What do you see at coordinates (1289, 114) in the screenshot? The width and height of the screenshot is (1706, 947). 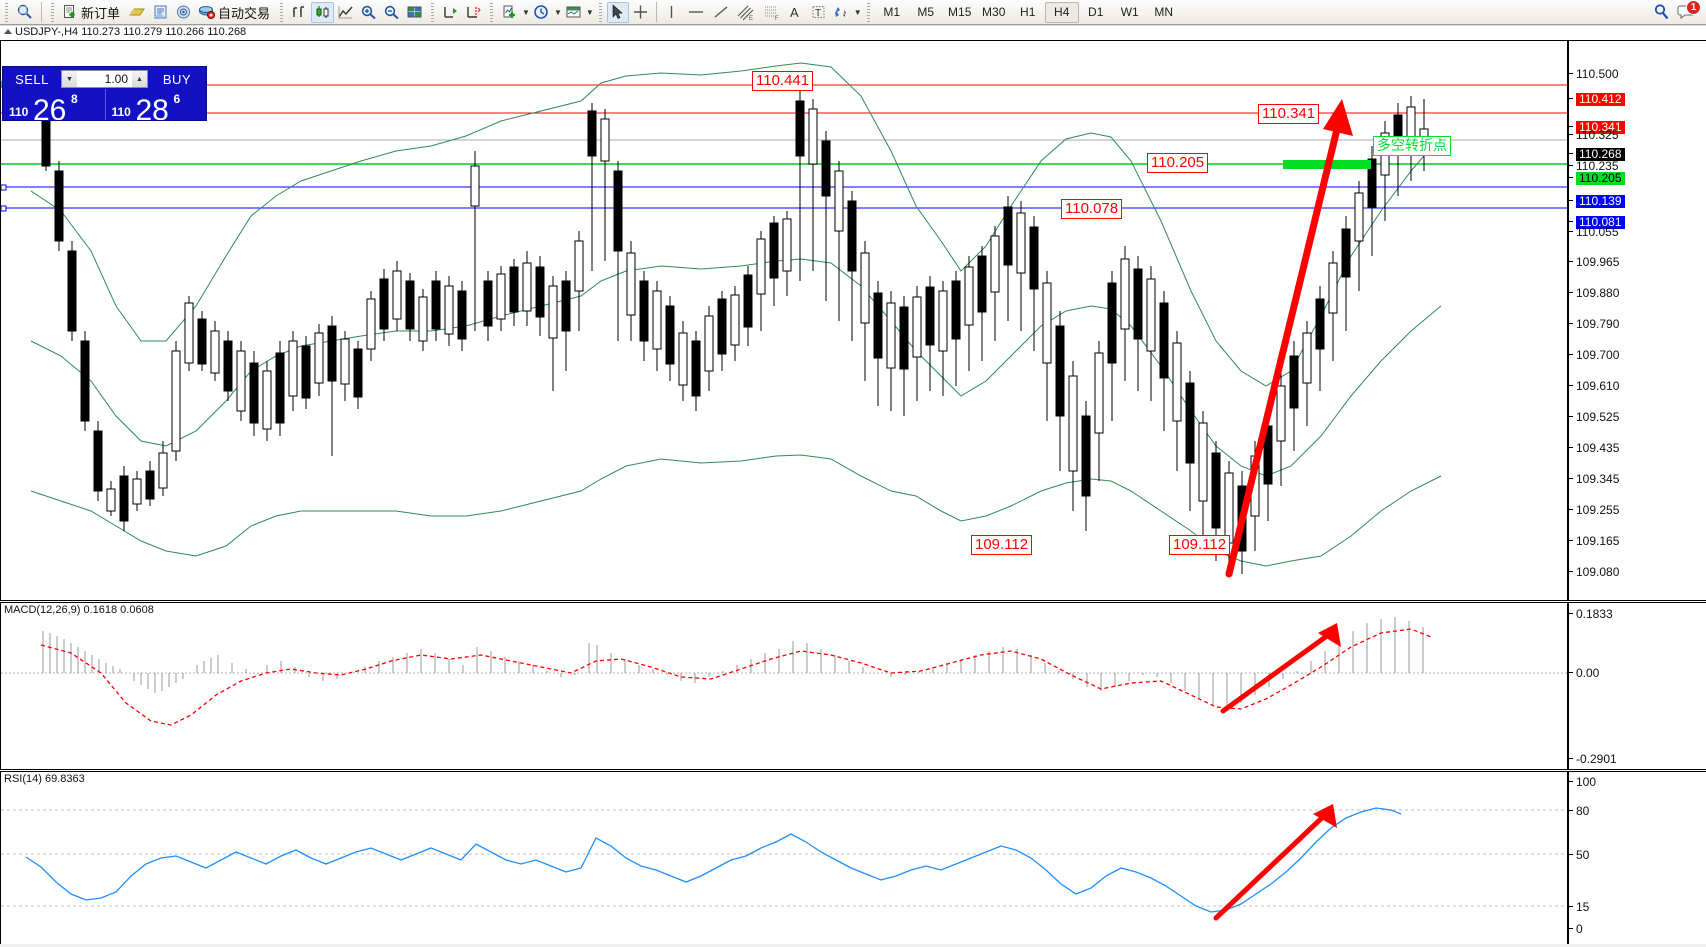 I see `anno-110341: 110.341` at bounding box center [1289, 114].